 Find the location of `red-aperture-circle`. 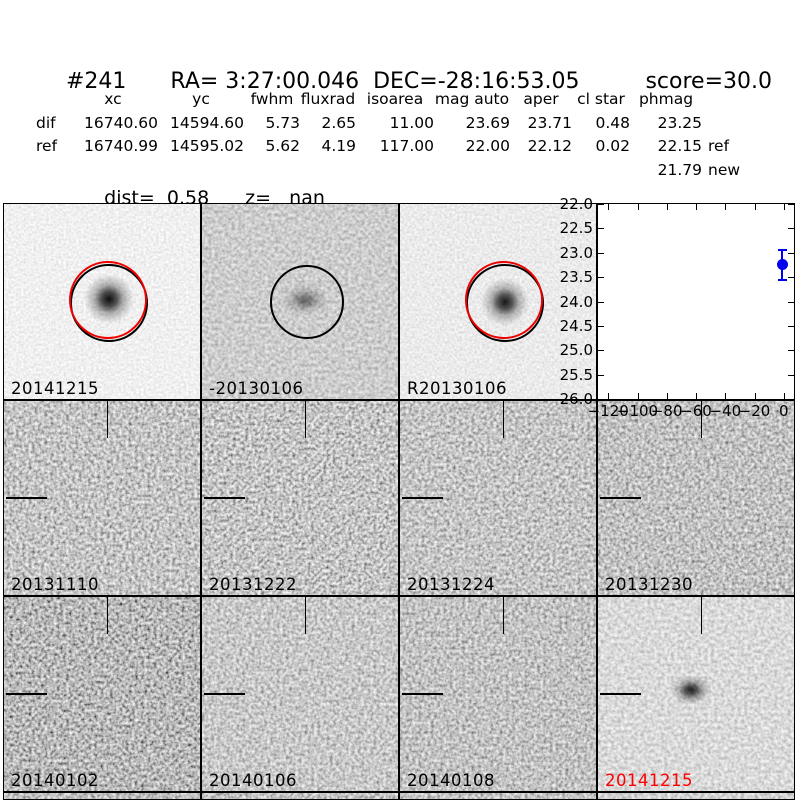

red-aperture-circle is located at coordinates (503, 300).